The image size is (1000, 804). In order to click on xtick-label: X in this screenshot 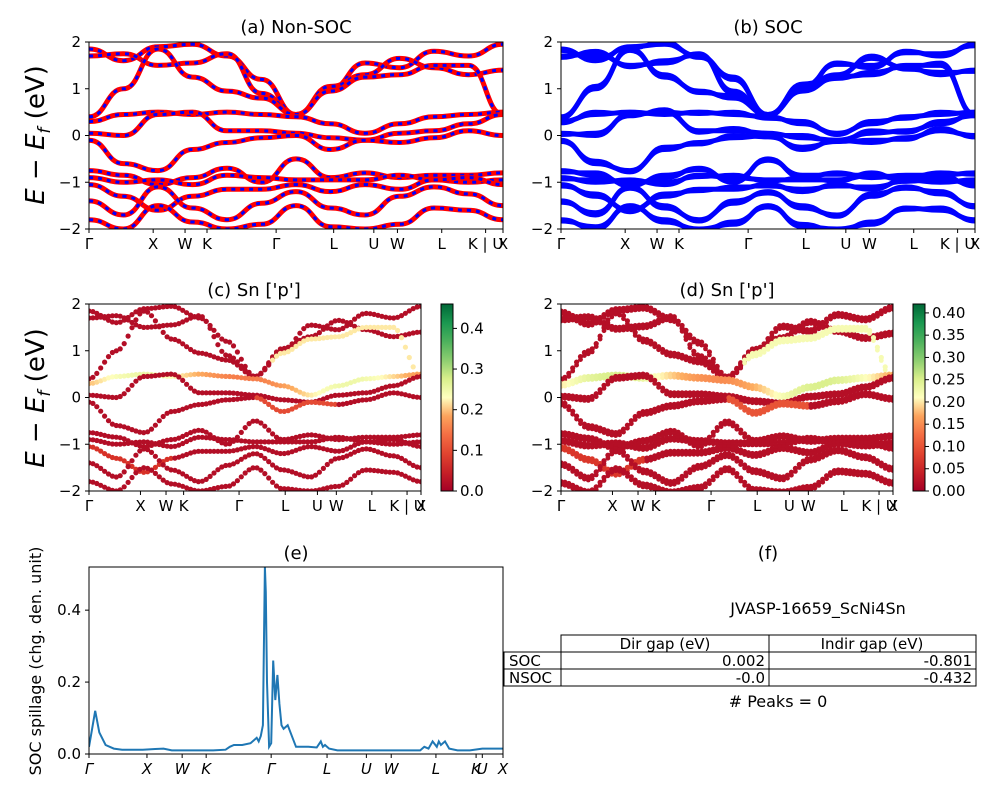, I will do `click(625, 244)`.